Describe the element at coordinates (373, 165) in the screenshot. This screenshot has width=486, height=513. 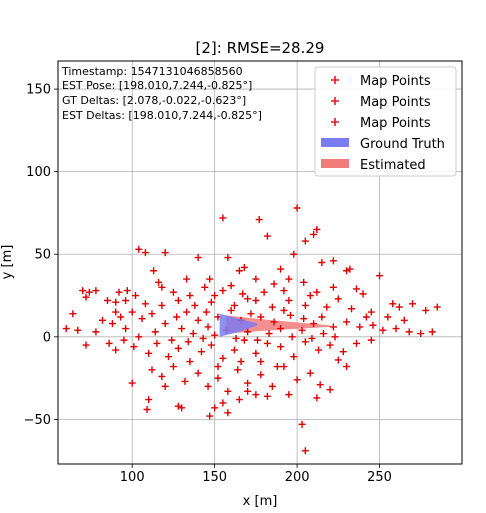
I see `legend-entry-estimated: Estimated` at that location.